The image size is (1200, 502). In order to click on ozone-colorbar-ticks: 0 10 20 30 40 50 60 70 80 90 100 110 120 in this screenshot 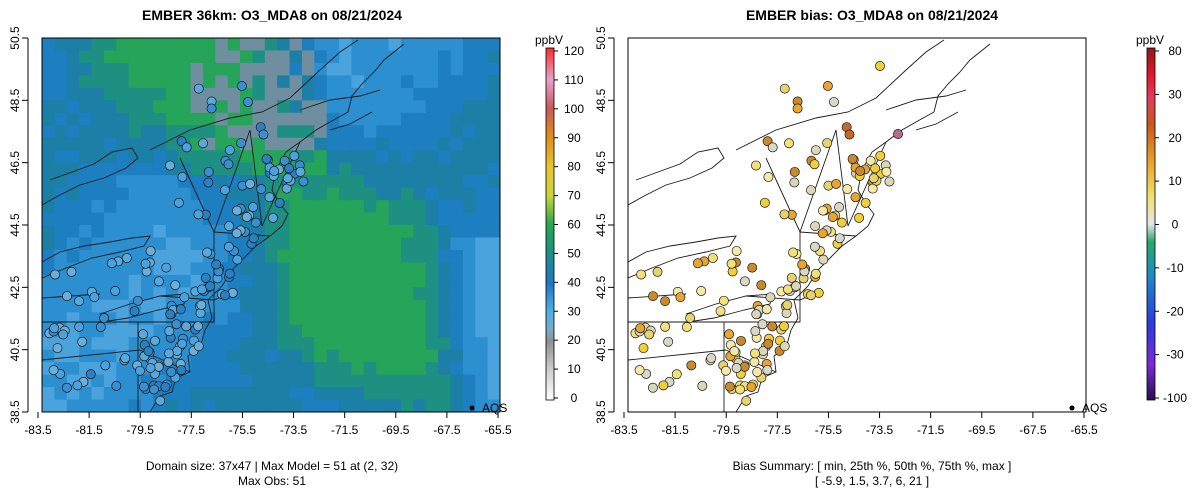, I will do `click(569, 224)`.